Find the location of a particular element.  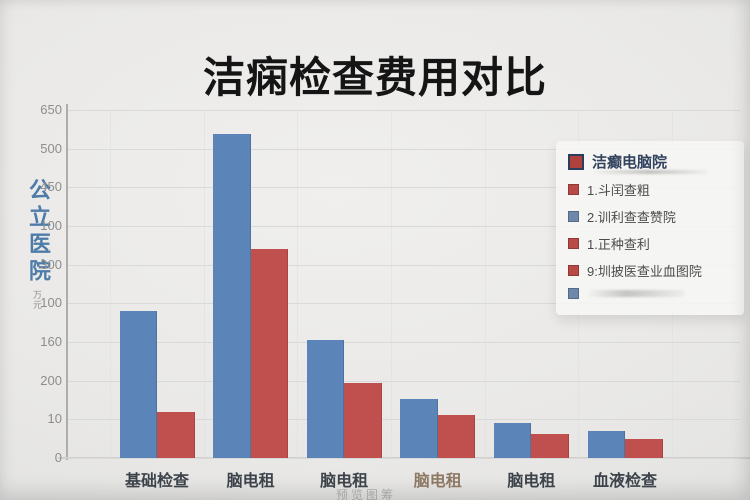

y-axis-unit: 万元 is located at coordinates (37, 300).